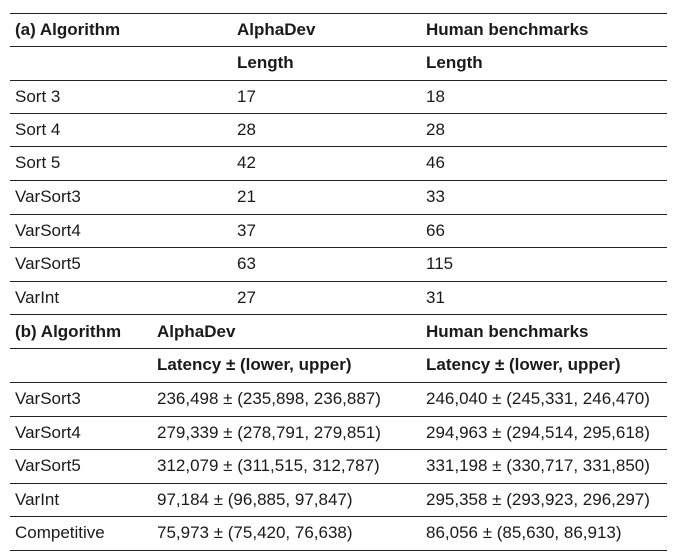 This screenshot has width=676, height=558. I want to click on alphadev-length-cell: 63, so click(246, 263).